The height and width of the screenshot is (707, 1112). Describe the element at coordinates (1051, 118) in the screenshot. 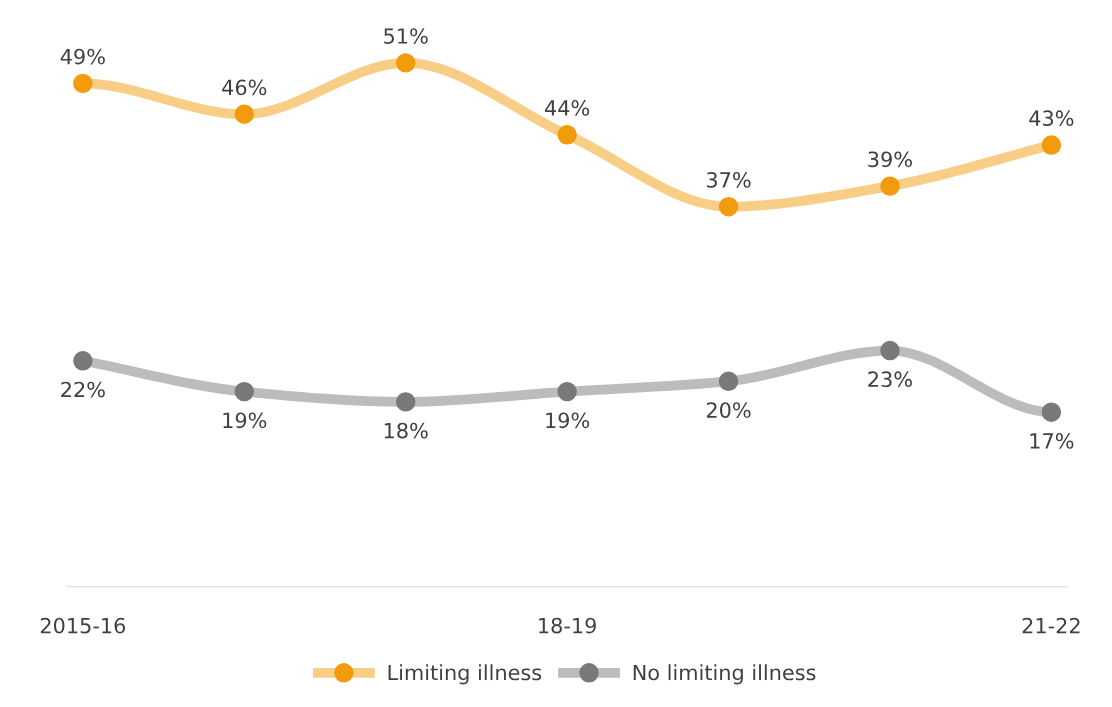

I see `data-label: 43%` at that location.